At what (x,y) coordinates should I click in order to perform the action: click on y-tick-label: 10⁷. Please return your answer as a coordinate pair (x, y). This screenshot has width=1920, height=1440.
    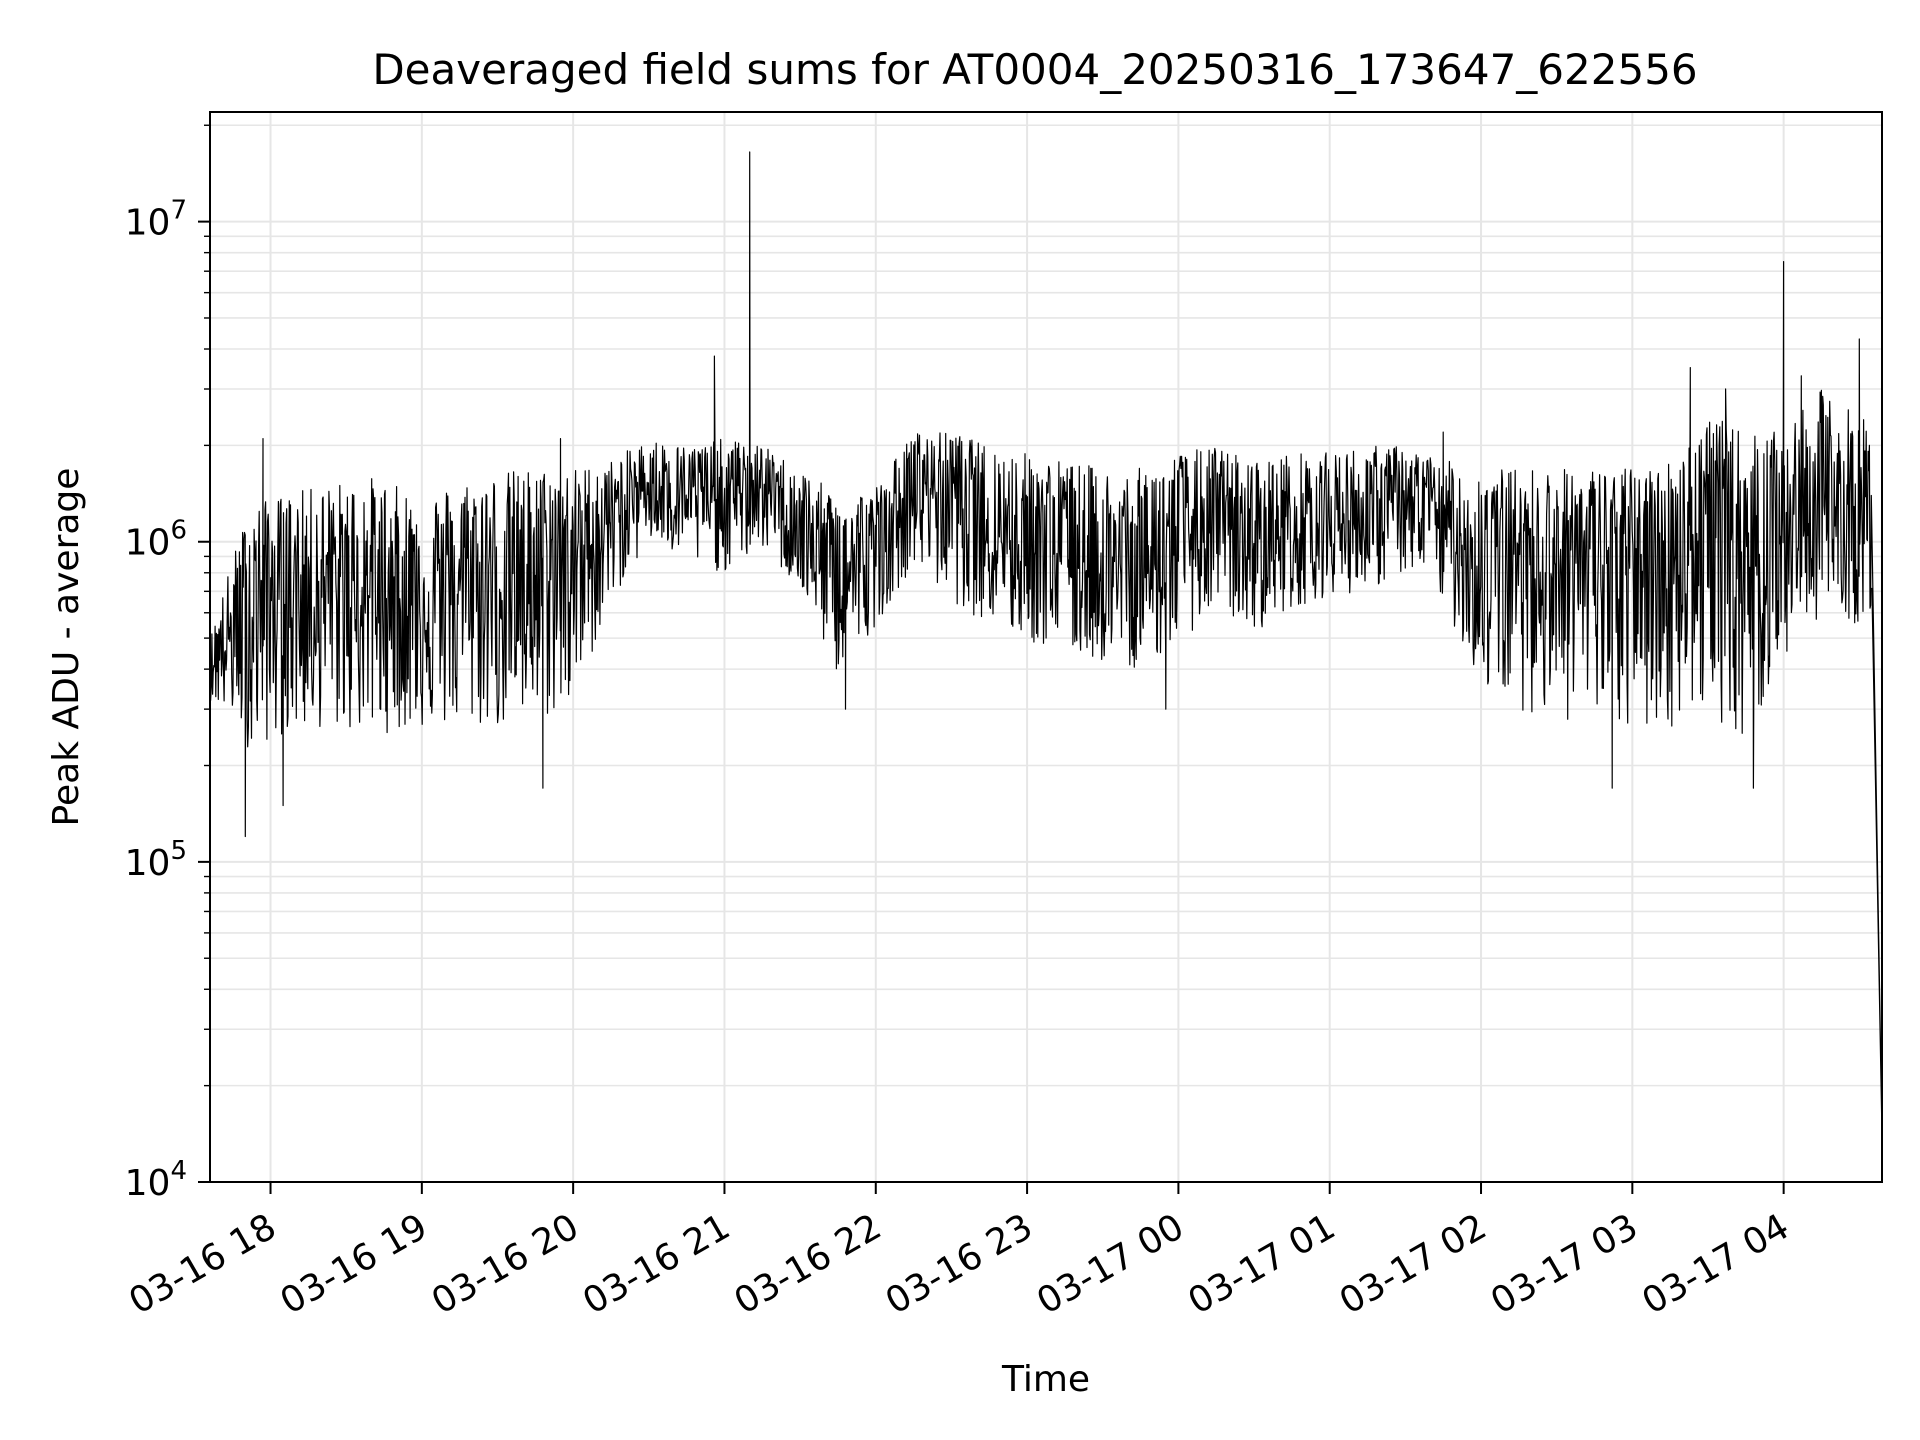
    Looking at the image, I should click on (156, 220).